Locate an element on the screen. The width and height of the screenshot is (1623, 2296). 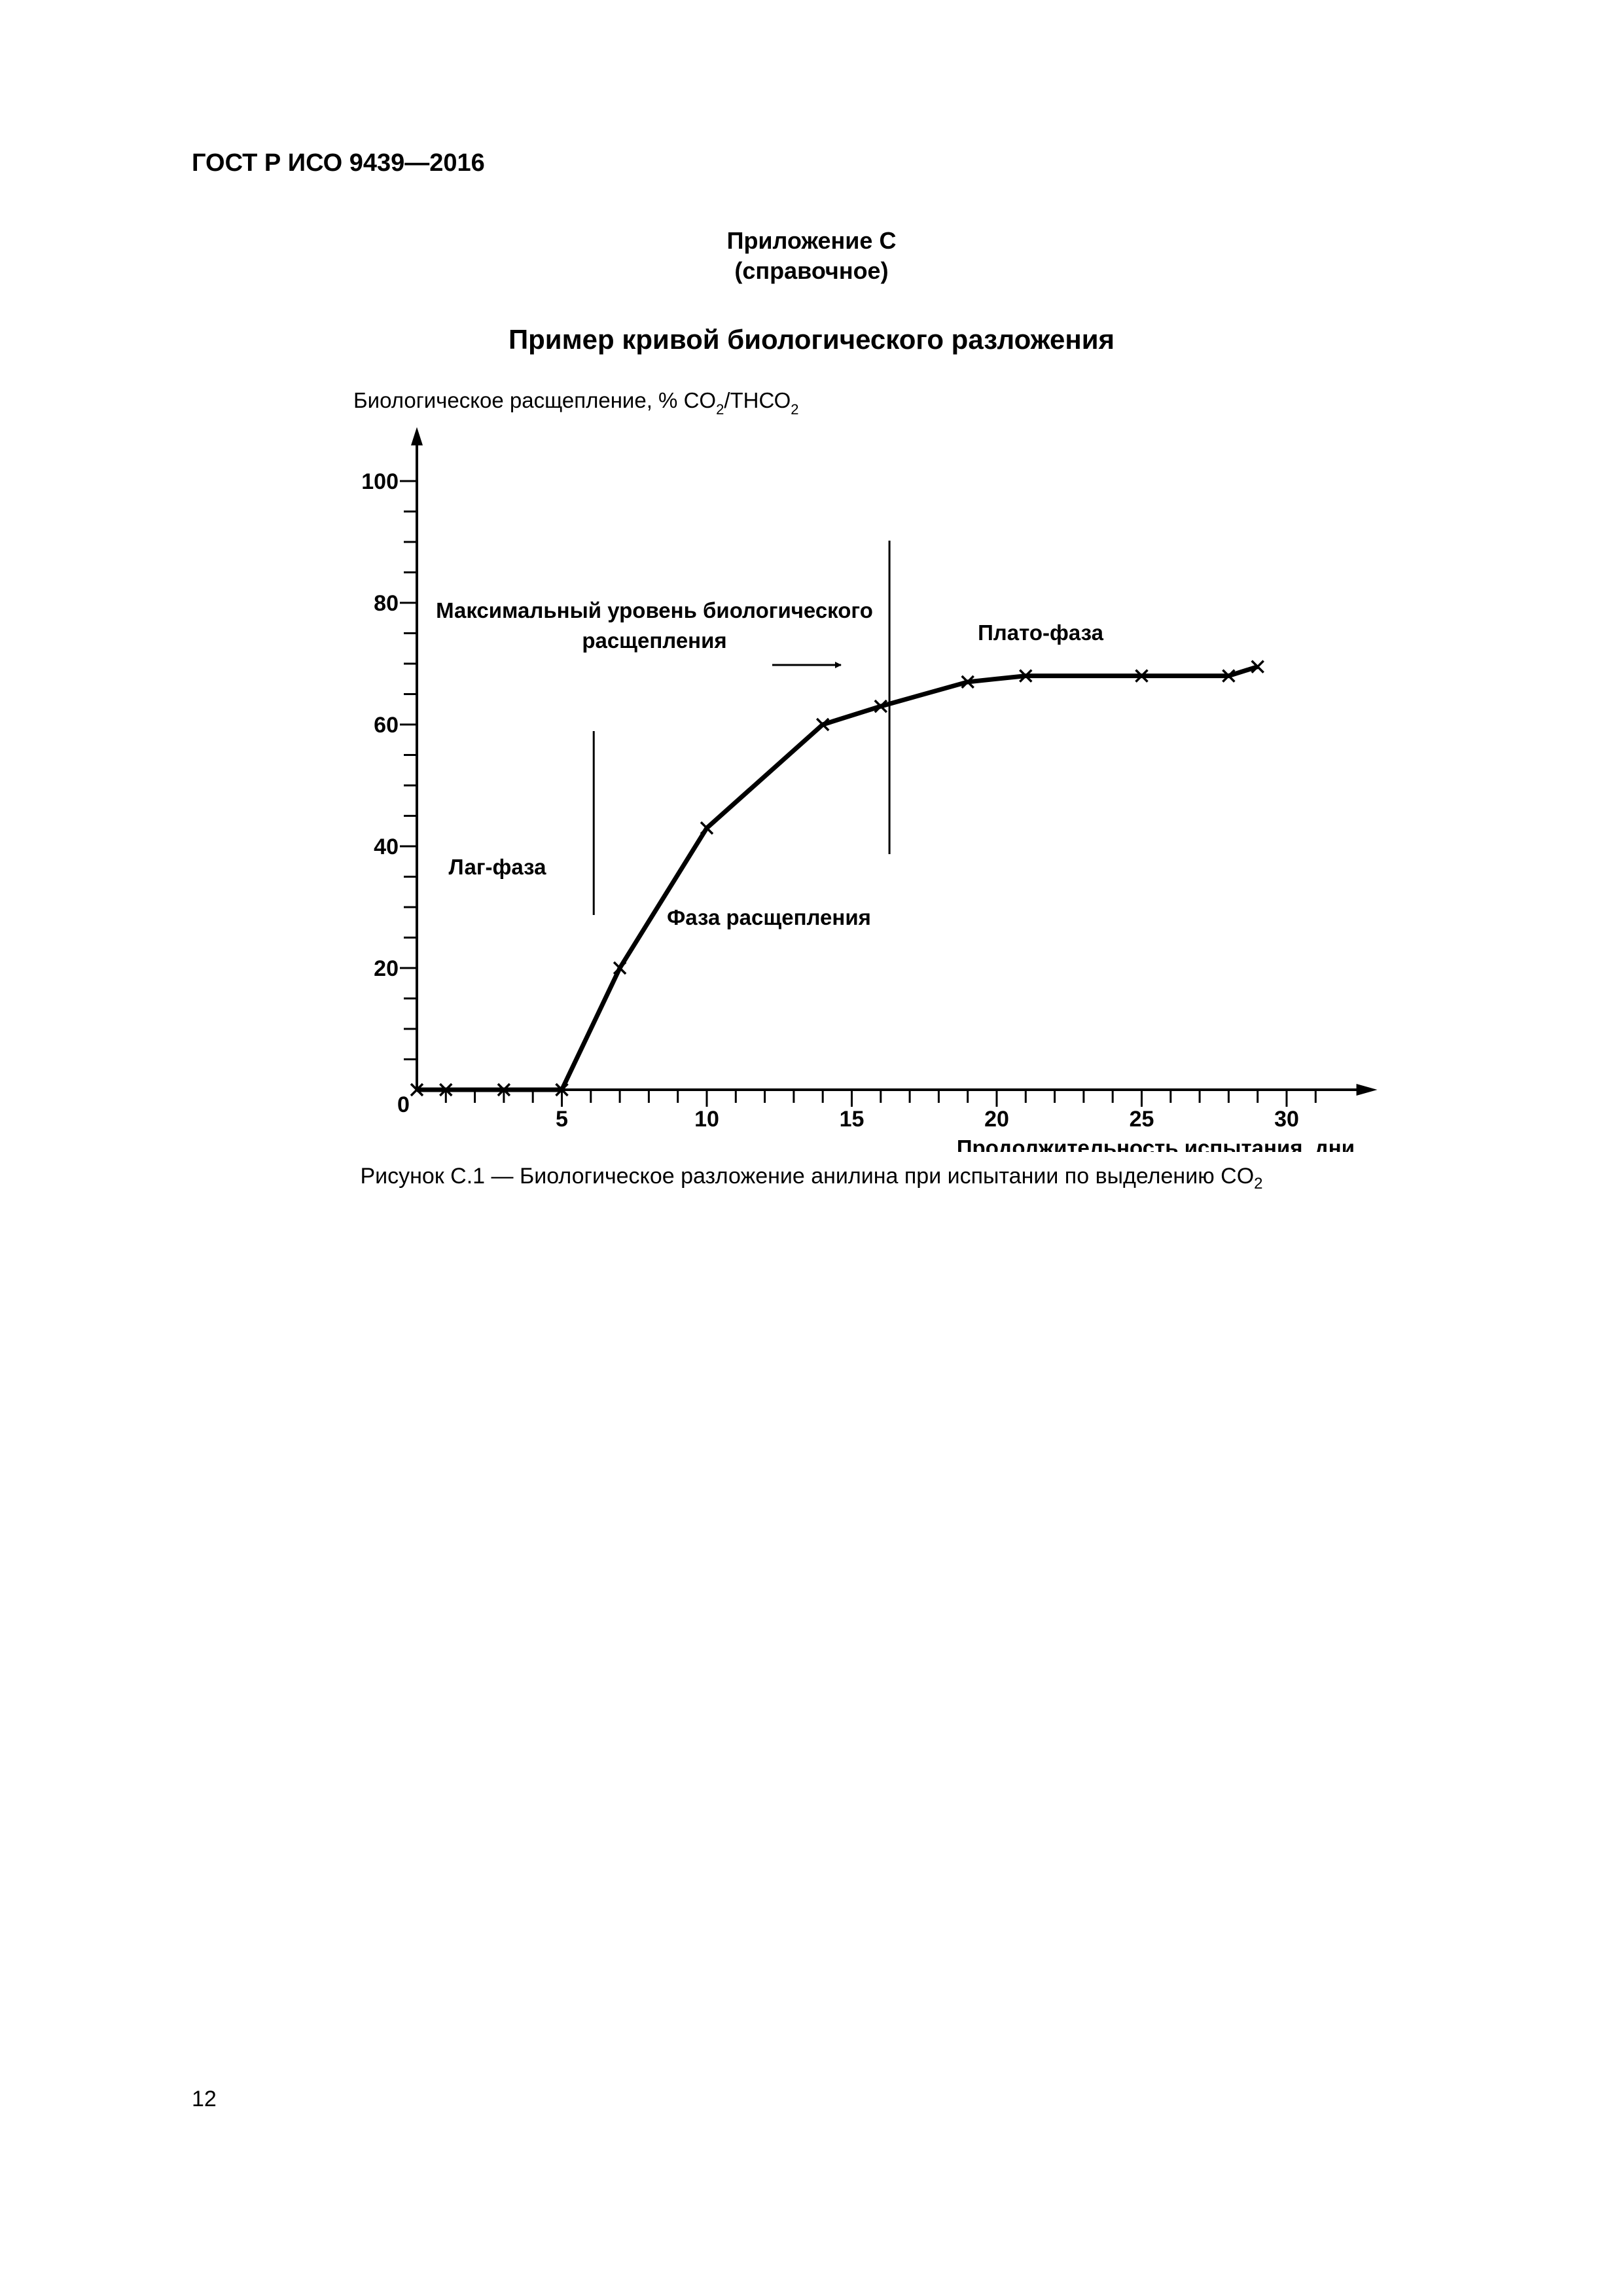
y-tick-label: 40 is located at coordinates (386, 846).